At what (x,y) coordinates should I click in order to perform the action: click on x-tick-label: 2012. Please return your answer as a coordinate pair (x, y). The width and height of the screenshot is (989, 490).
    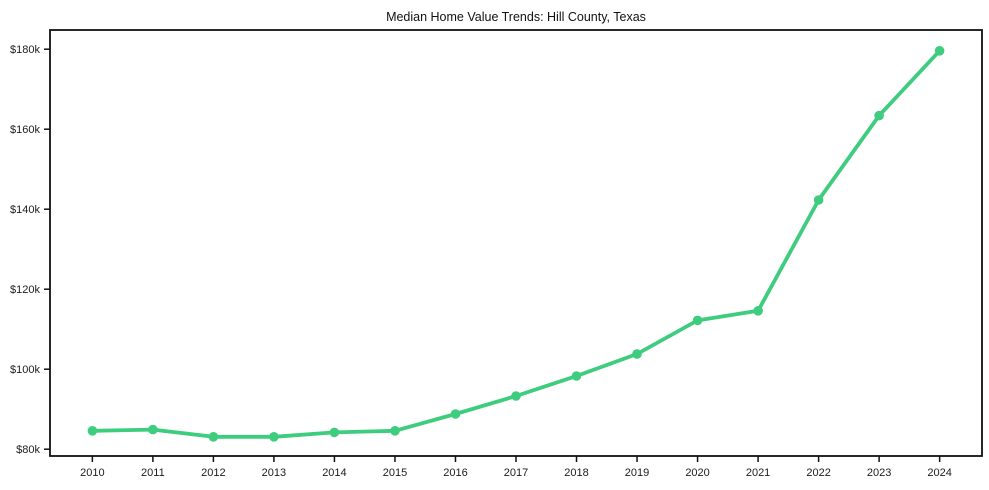
    Looking at the image, I should click on (213, 473).